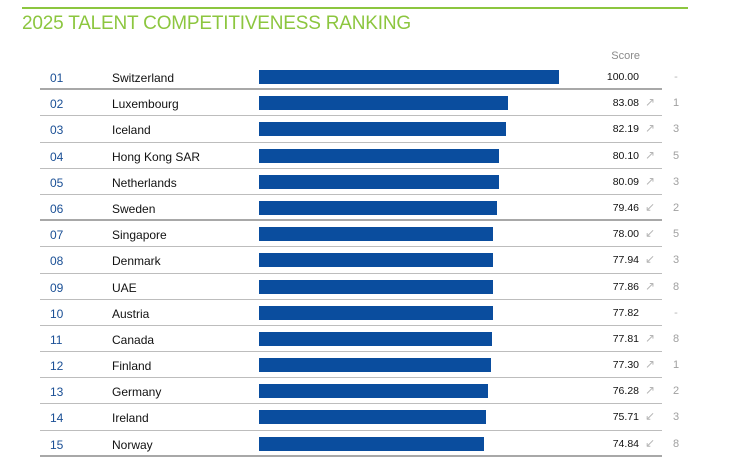  I want to click on country-label: Norway, so click(132, 444).